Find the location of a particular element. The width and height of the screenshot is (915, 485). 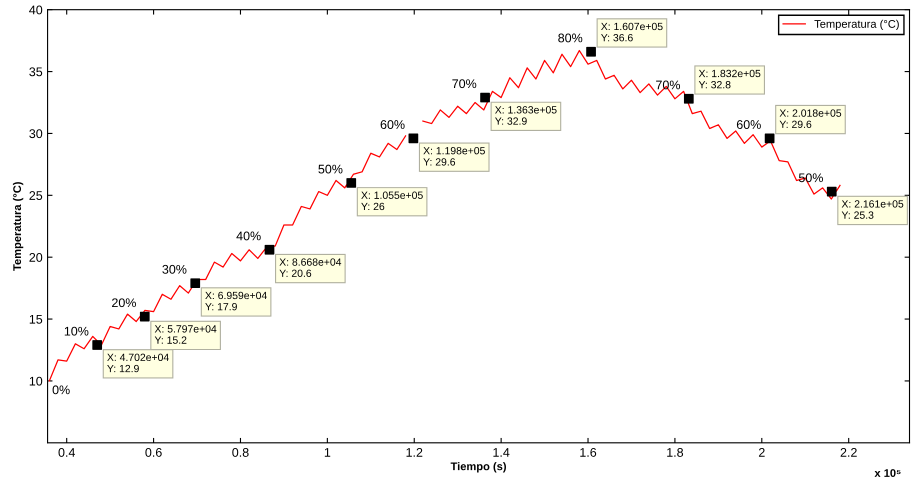

y-tick-label: 15 is located at coordinates (36, 319).